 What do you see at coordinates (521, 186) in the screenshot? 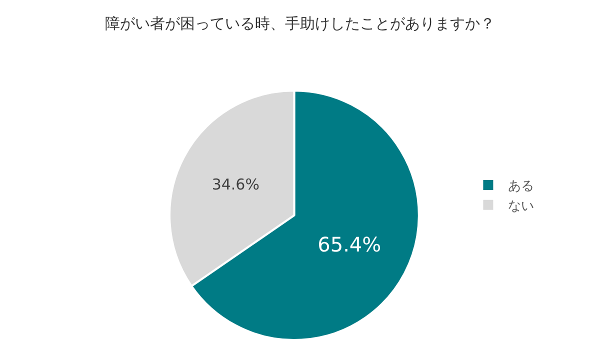
I see `legend-label: ある` at bounding box center [521, 186].